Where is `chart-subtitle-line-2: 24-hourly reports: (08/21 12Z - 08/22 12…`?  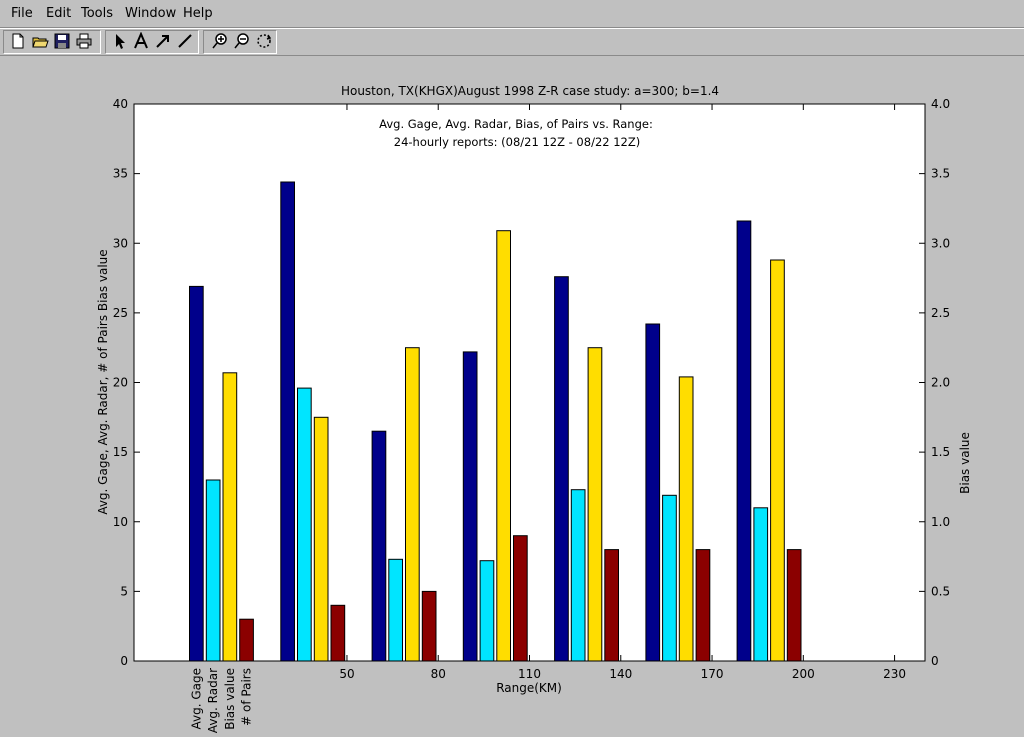 chart-subtitle-line-2: 24-hourly reports: (08/21 12Z - 08/22 12… is located at coordinates (517, 142).